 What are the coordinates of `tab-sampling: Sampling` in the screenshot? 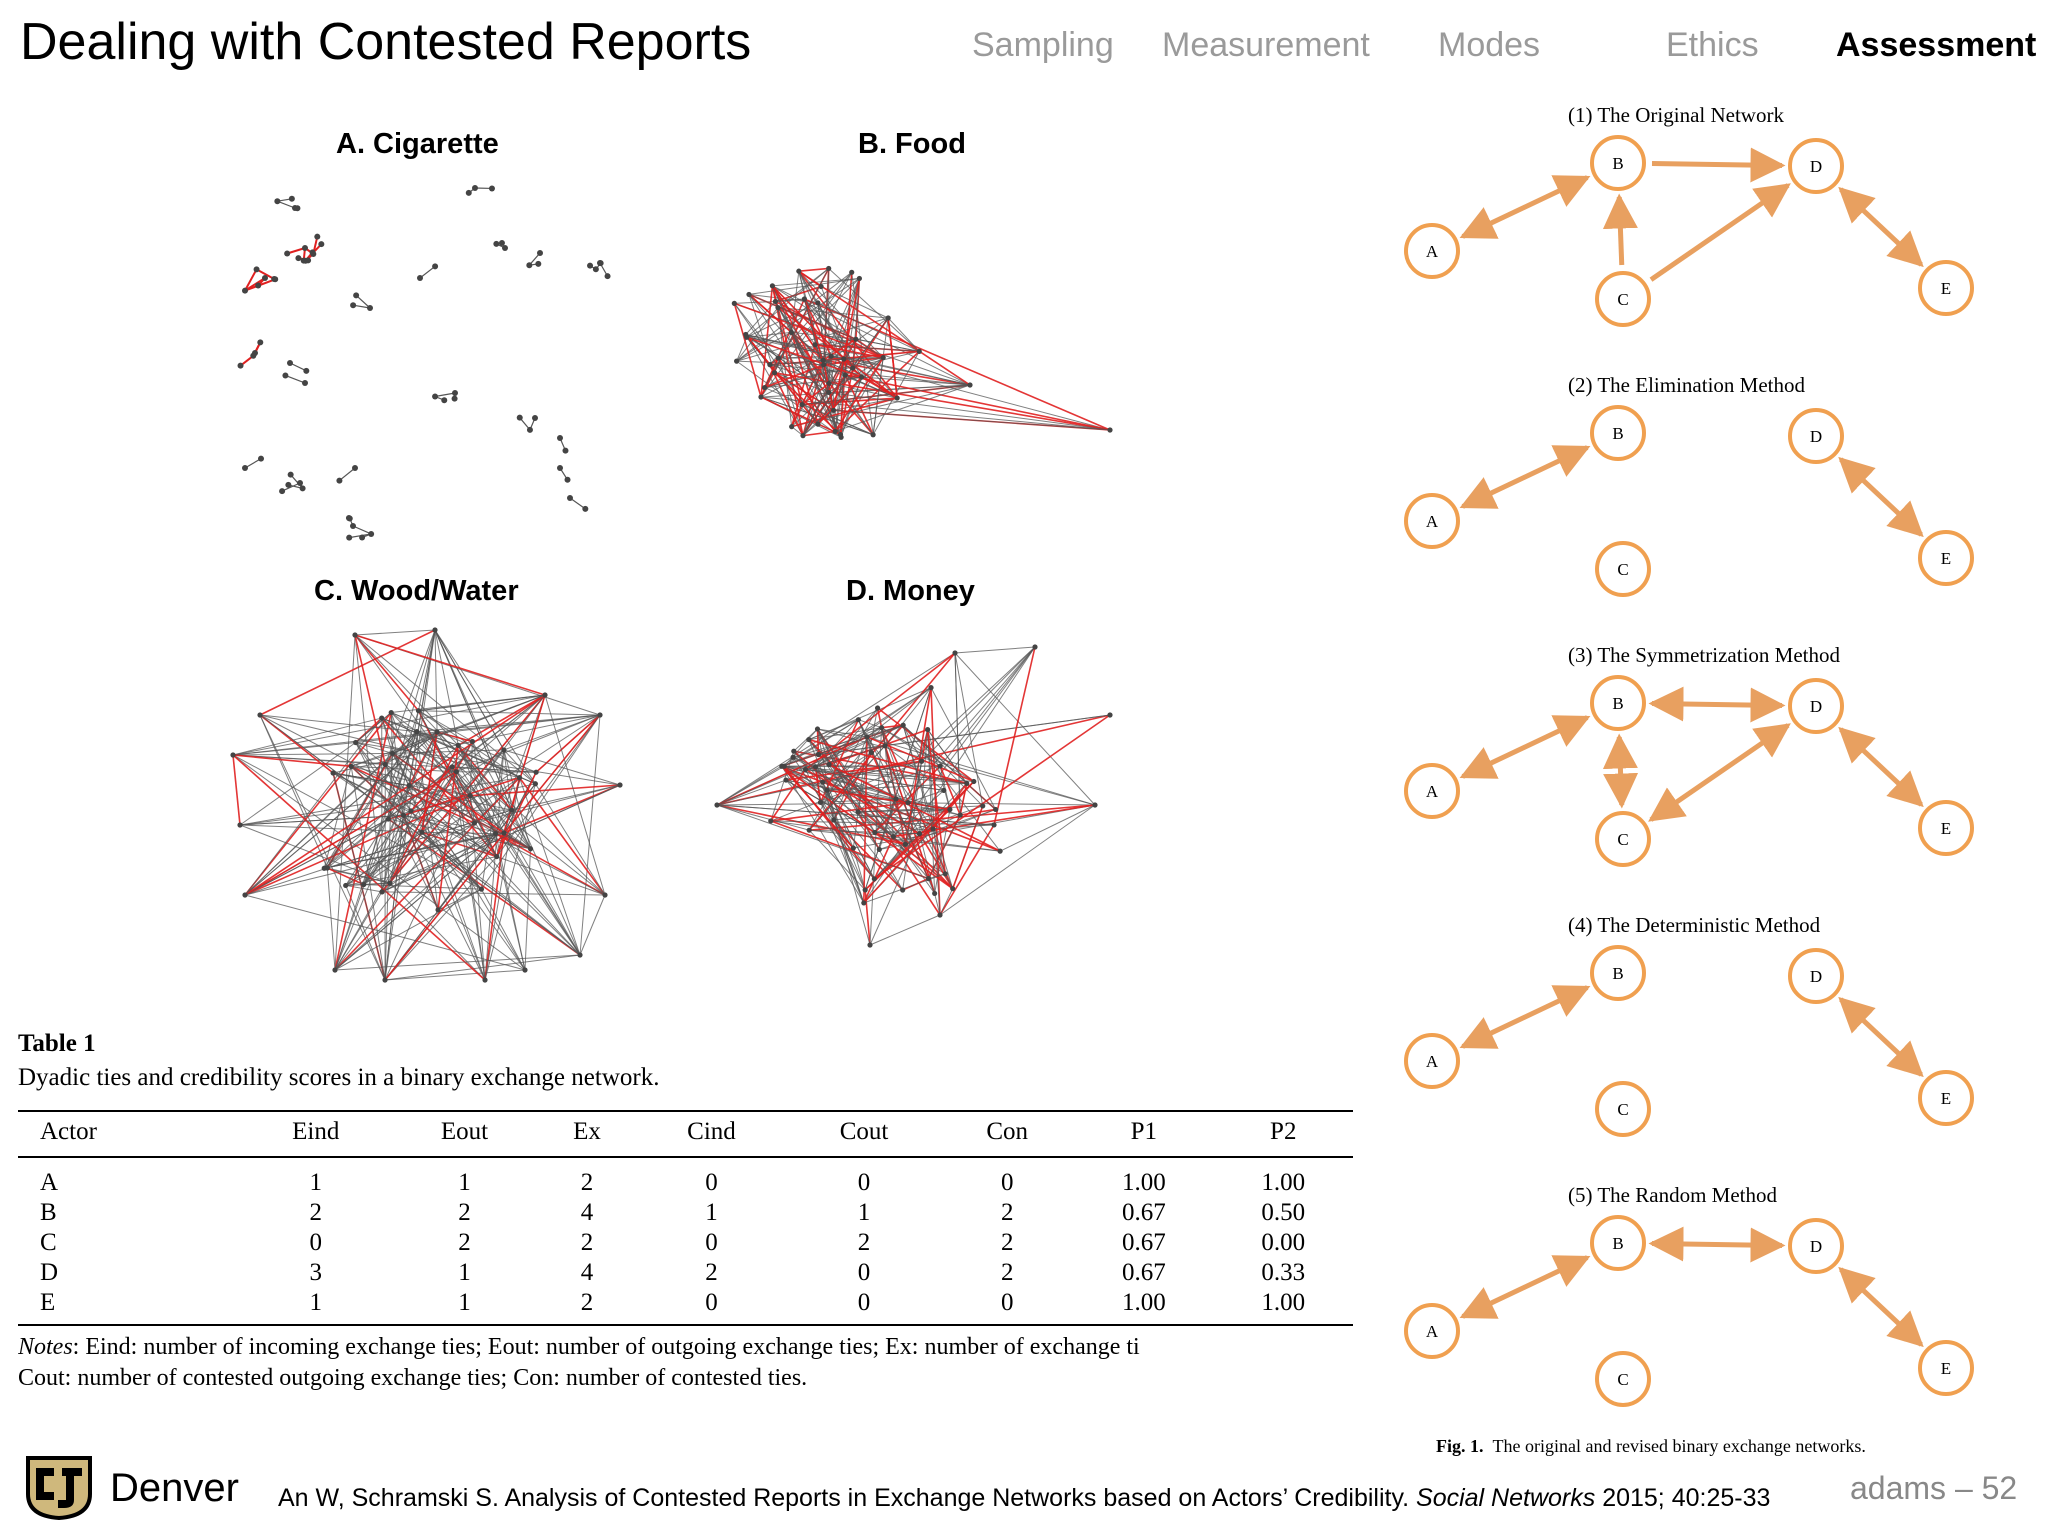 It's located at (1043, 45).